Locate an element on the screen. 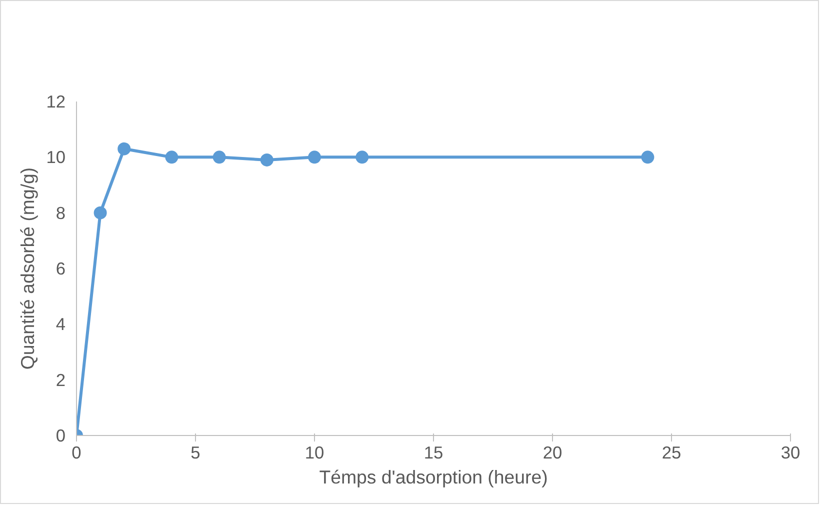  x-tick-label: 10 is located at coordinates (314, 452).